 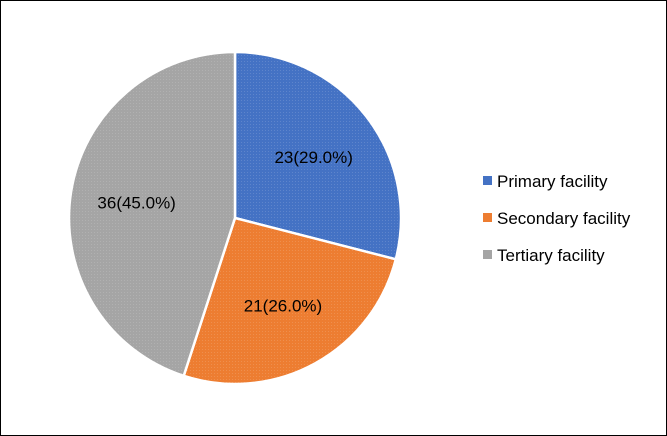 I want to click on data-label: 36(45.0%), so click(x=136, y=202).